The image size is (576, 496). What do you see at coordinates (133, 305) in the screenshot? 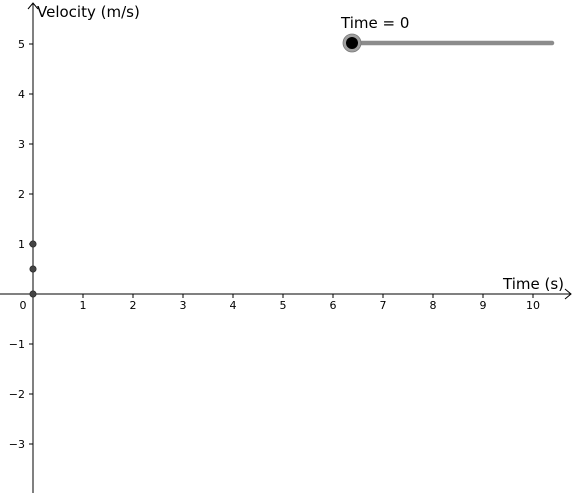
I see `x-tick-label: 2` at bounding box center [133, 305].